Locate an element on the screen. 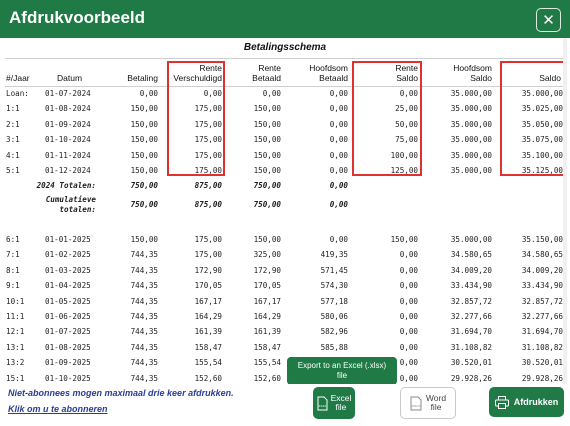 The width and height of the screenshot is (570, 426). cell-balance: 35.050,00 is located at coordinates (542, 124).